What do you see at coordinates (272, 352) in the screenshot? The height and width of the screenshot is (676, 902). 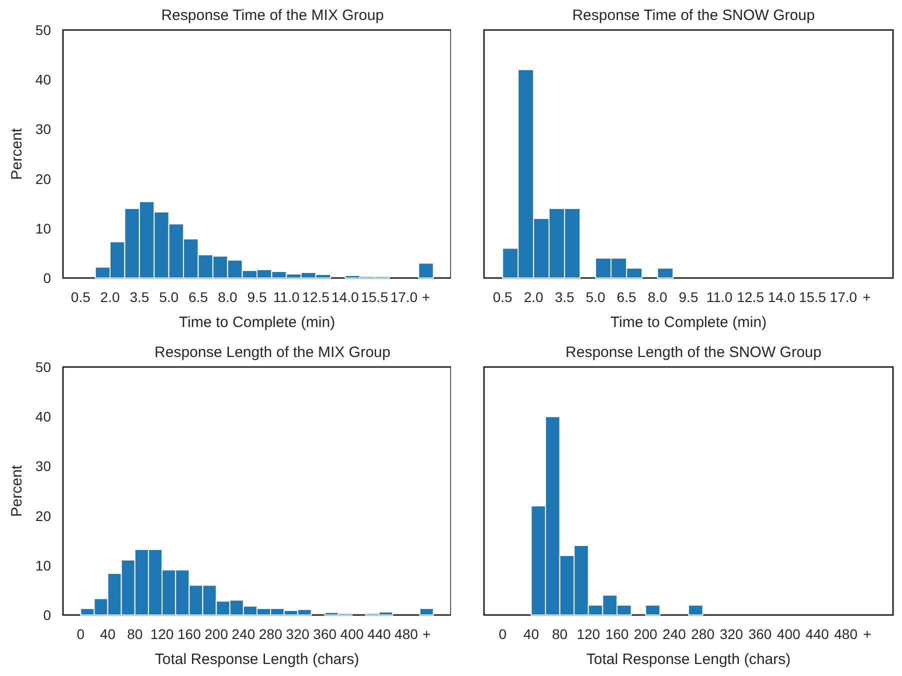 I see `chart-title: Response Length of the MIX Group` at bounding box center [272, 352].